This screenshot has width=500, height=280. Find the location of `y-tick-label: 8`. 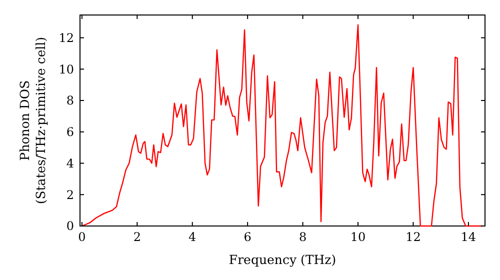

y-tick-label: 8 is located at coordinates (70, 101).